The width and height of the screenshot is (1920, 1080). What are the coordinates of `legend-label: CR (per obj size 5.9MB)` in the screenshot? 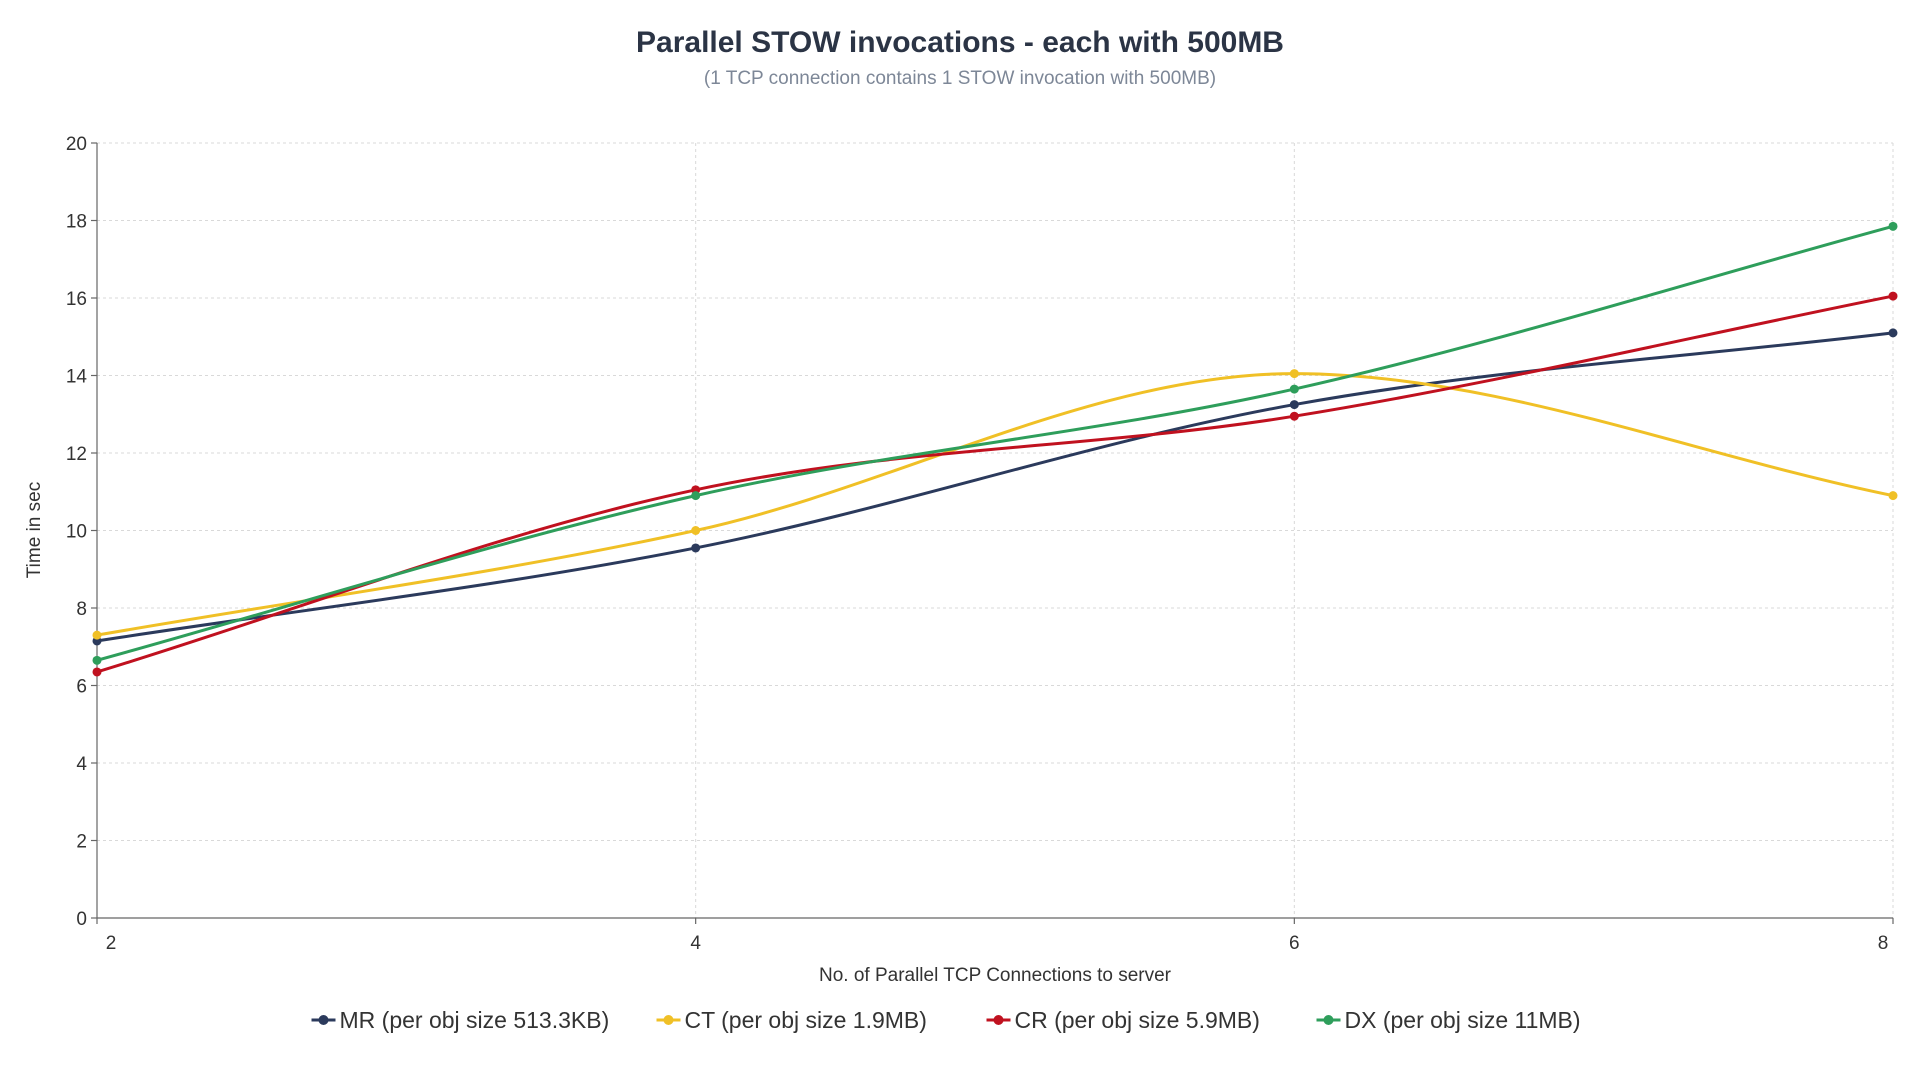 It's located at (1137, 1020).